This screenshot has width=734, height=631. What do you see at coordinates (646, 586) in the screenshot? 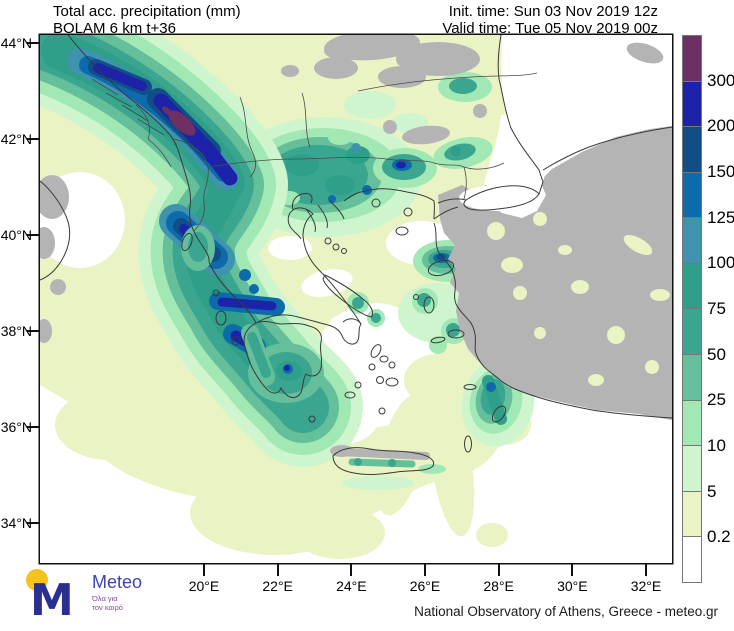
I see `lon-label: 32°E` at bounding box center [646, 586].